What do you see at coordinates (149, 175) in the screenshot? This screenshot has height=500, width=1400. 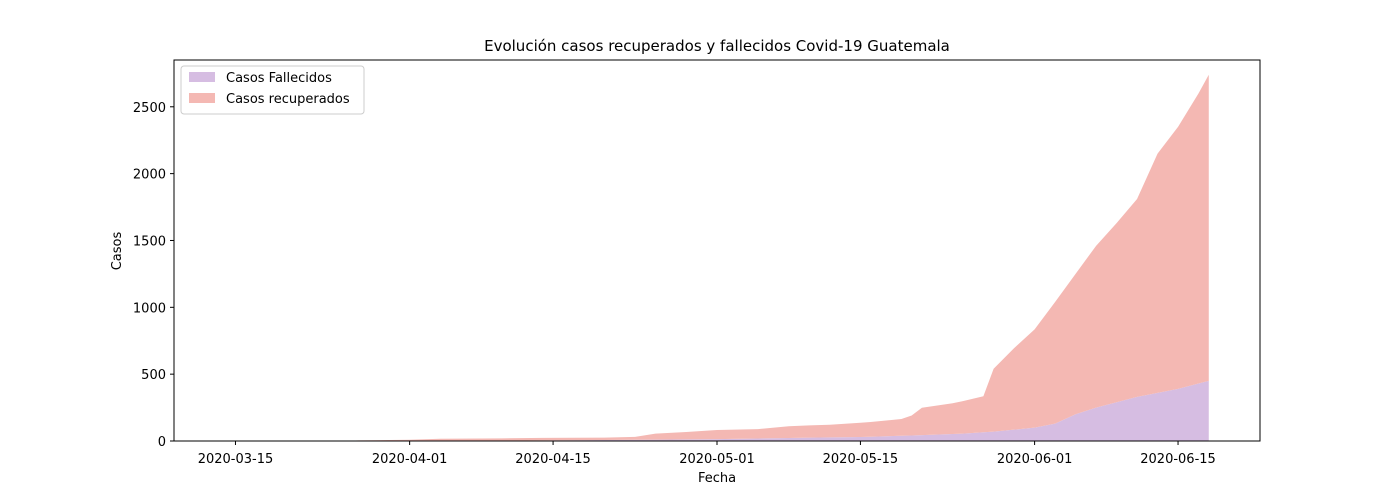 I see `y-tick-label: 2000` at bounding box center [149, 175].